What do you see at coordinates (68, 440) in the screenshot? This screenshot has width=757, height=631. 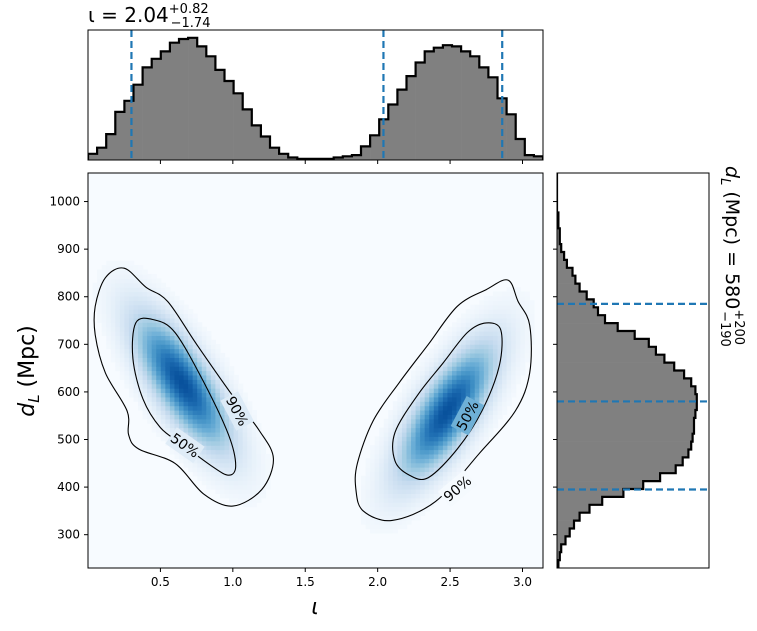 I see `y-tick-label: 500` at bounding box center [68, 440].